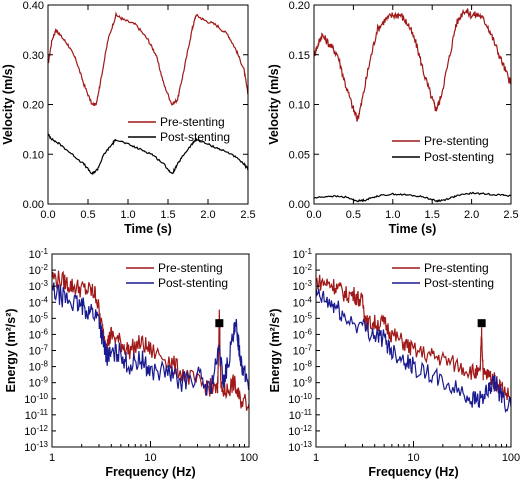 Image resolution: width=520 pixels, height=481 pixels. I want to click on y-tick-exp: -12, so click(42, 428).